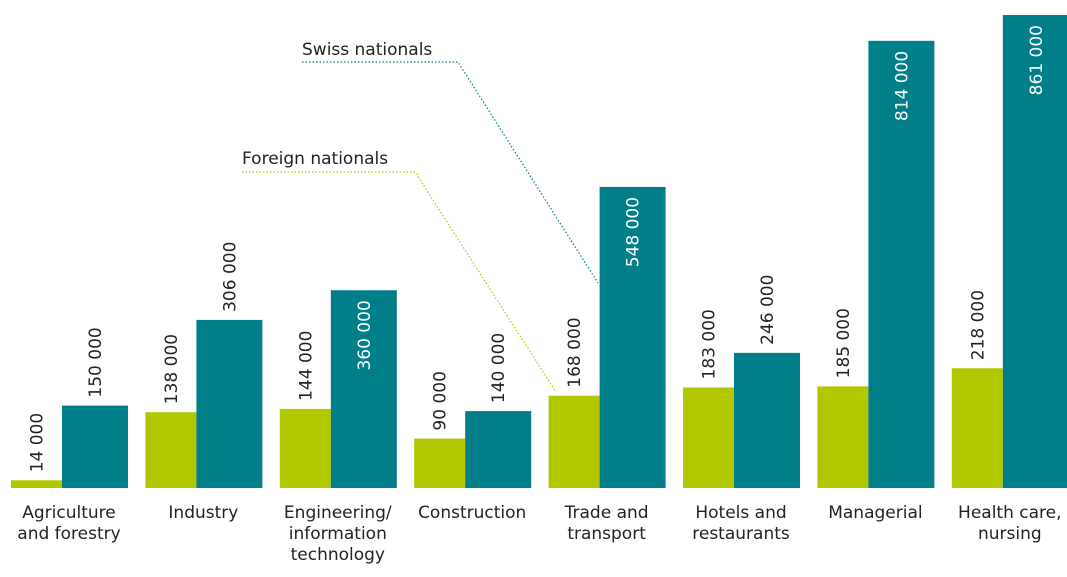 The height and width of the screenshot is (577, 1067). What do you see at coordinates (68, 534) in the screenshot?
I see `x-tick-label-line: and forestry` at bounding box center [68, 534].